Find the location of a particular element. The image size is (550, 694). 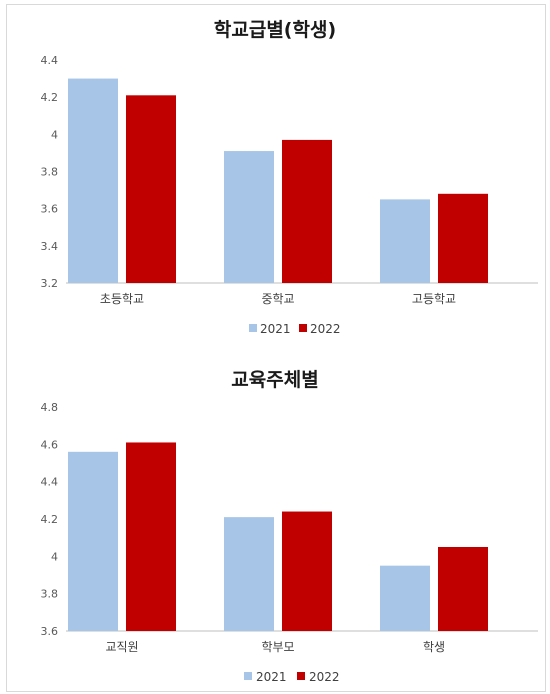

chart-2-categories: 교직원 학부모 학생 is located at coordinates (275, 647).